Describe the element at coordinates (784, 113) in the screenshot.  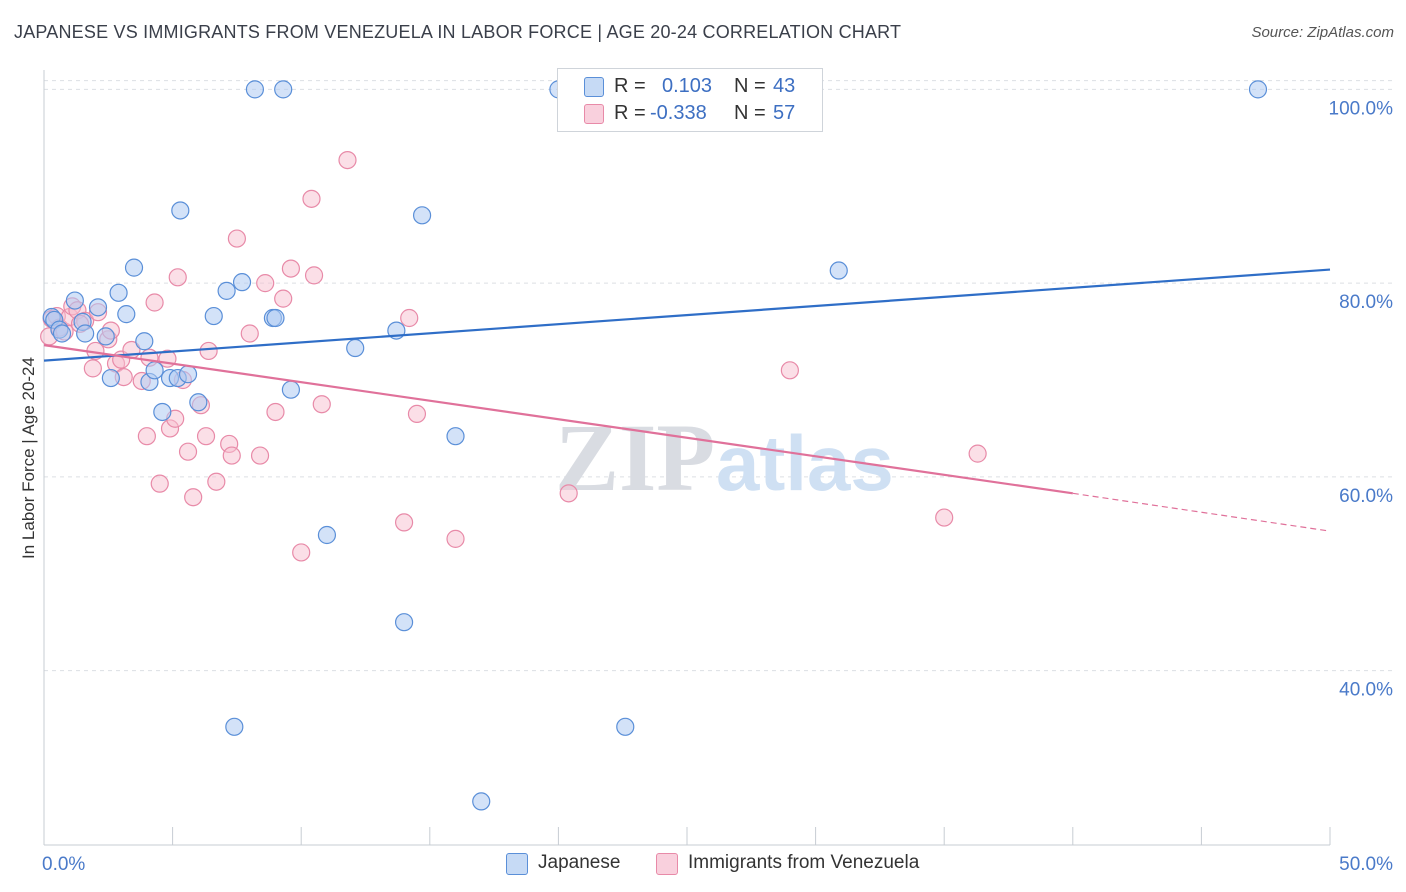
I see `n-value: 57` at that location.